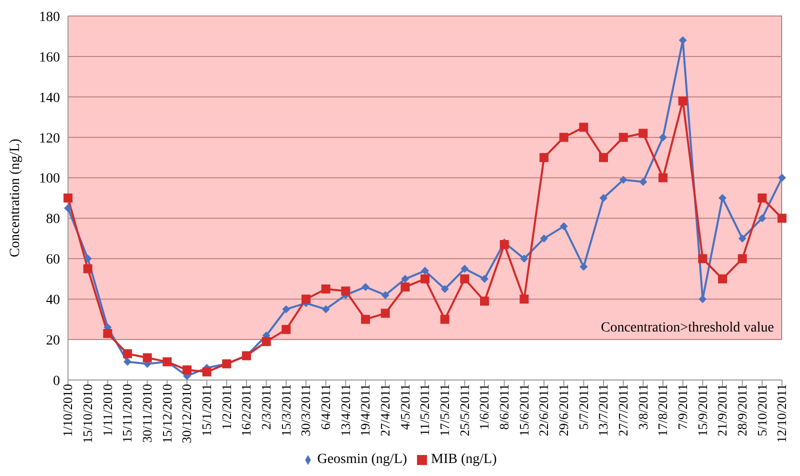 This screenshot has height=476, width=800. I want to click on x-tick-label: 15/1/2011, so click(206, 410).